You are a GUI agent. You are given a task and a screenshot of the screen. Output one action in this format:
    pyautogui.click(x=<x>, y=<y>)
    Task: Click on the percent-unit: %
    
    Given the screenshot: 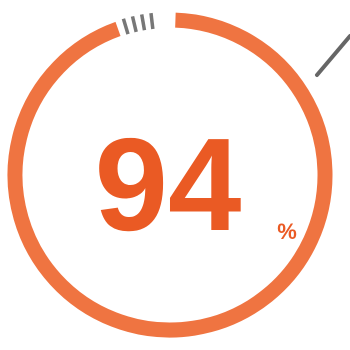 What is the action you would take?
    pyautogui.click(x=287, y=231)
    